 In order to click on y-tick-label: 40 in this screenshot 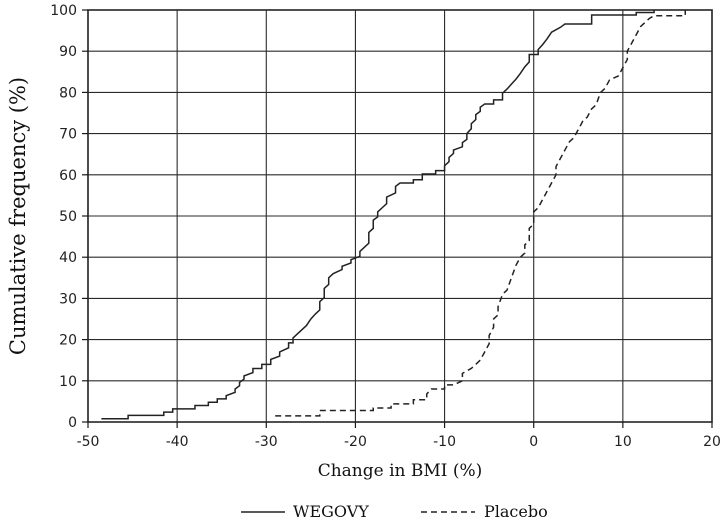, I will do `click(68, 258)`.